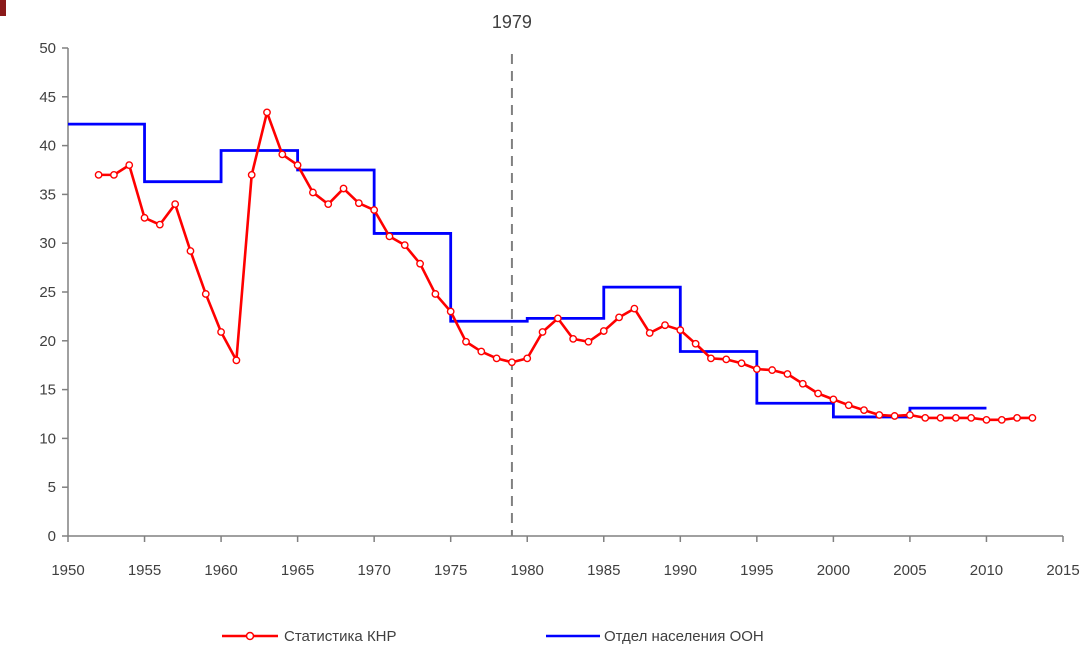  Describe the element at coordinates (144, 570) in the screenshot. I see `x-tick-label: 1955` at that location.